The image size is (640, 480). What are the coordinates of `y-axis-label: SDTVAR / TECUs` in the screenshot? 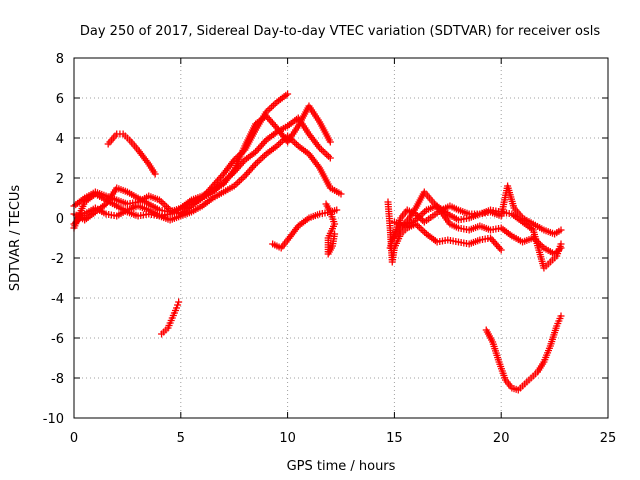 It's located at (15, 238).